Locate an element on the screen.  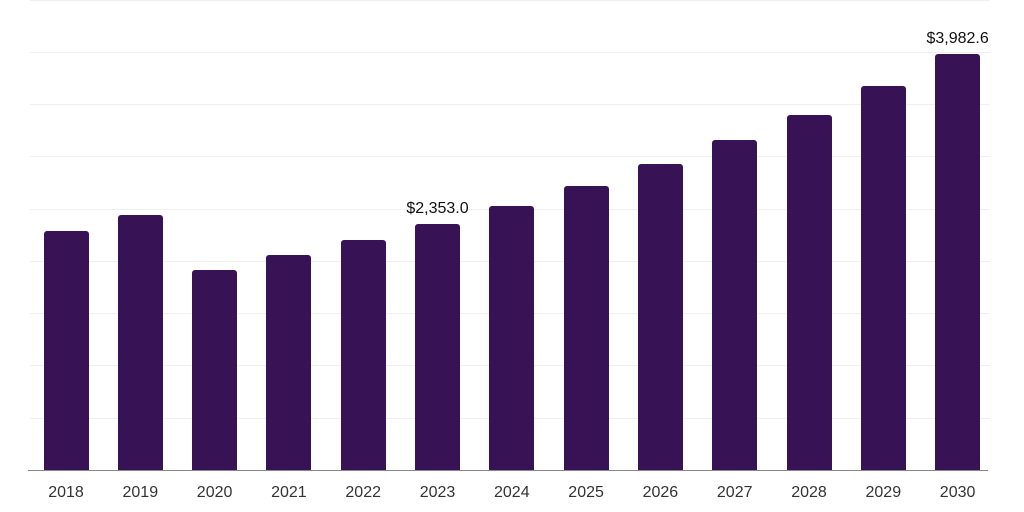
x-tick-label: 2026 is located at coordinates (660, 492).